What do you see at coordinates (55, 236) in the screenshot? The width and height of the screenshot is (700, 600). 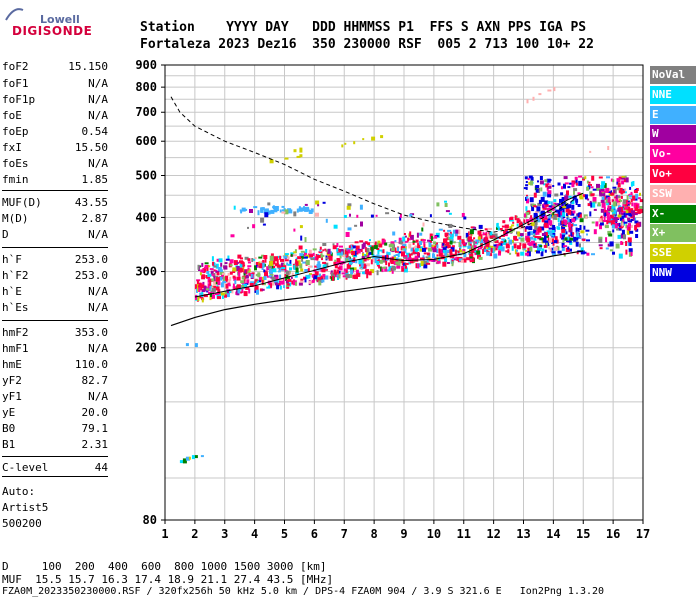 I see `param-row-d: D N/A` at bounding box center [55, 236].